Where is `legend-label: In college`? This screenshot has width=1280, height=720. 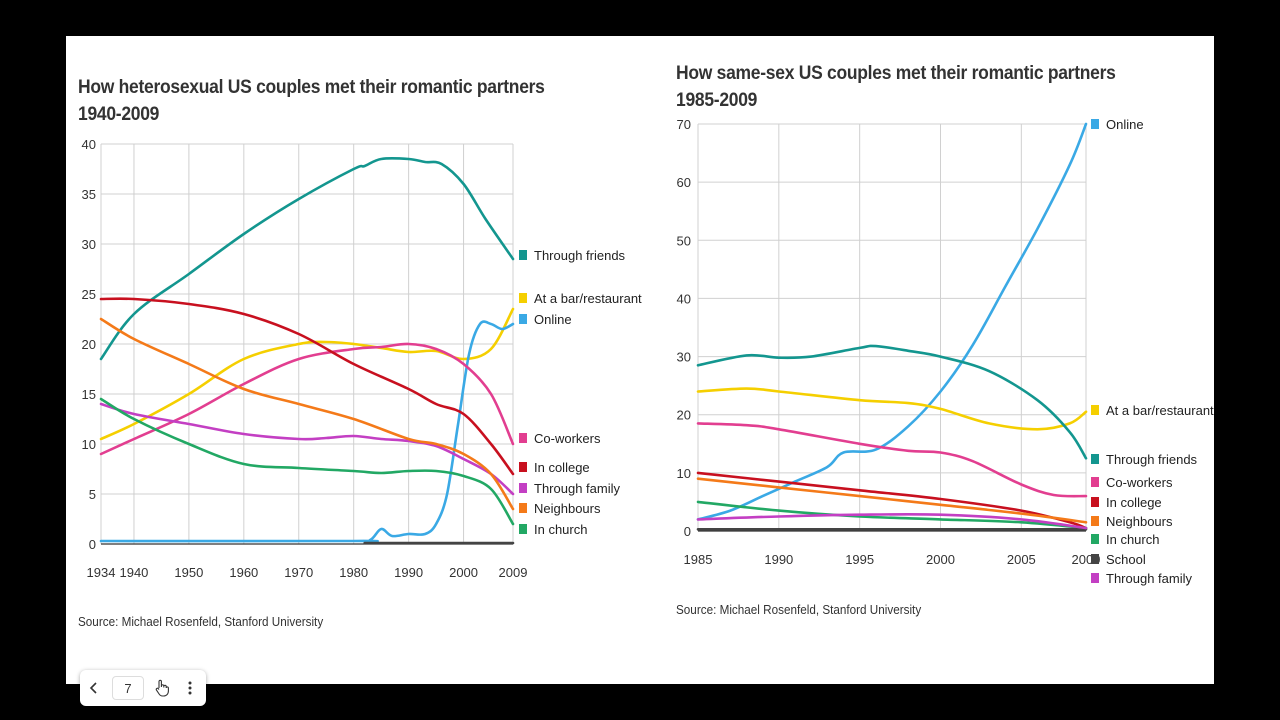 legend-label: In college is located at coordinates (562, 467).